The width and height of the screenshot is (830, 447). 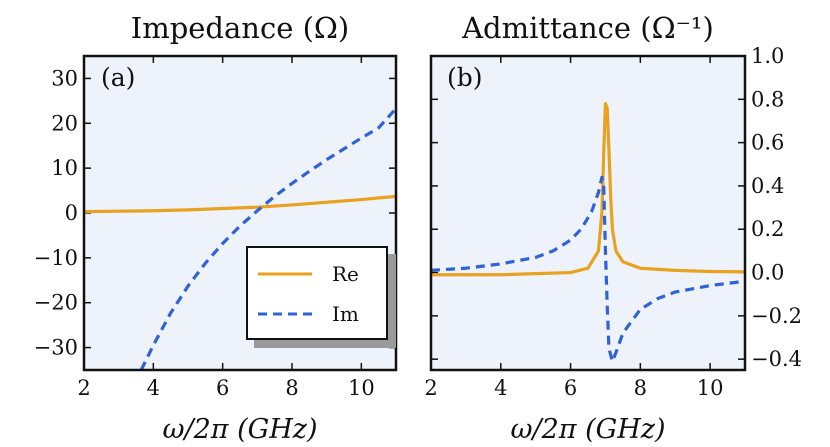 What do you see at coordinates (776, 359) in the screenshot?
I see `panel-b-ytick-label: −0.4` at bounding box center [776, 359].